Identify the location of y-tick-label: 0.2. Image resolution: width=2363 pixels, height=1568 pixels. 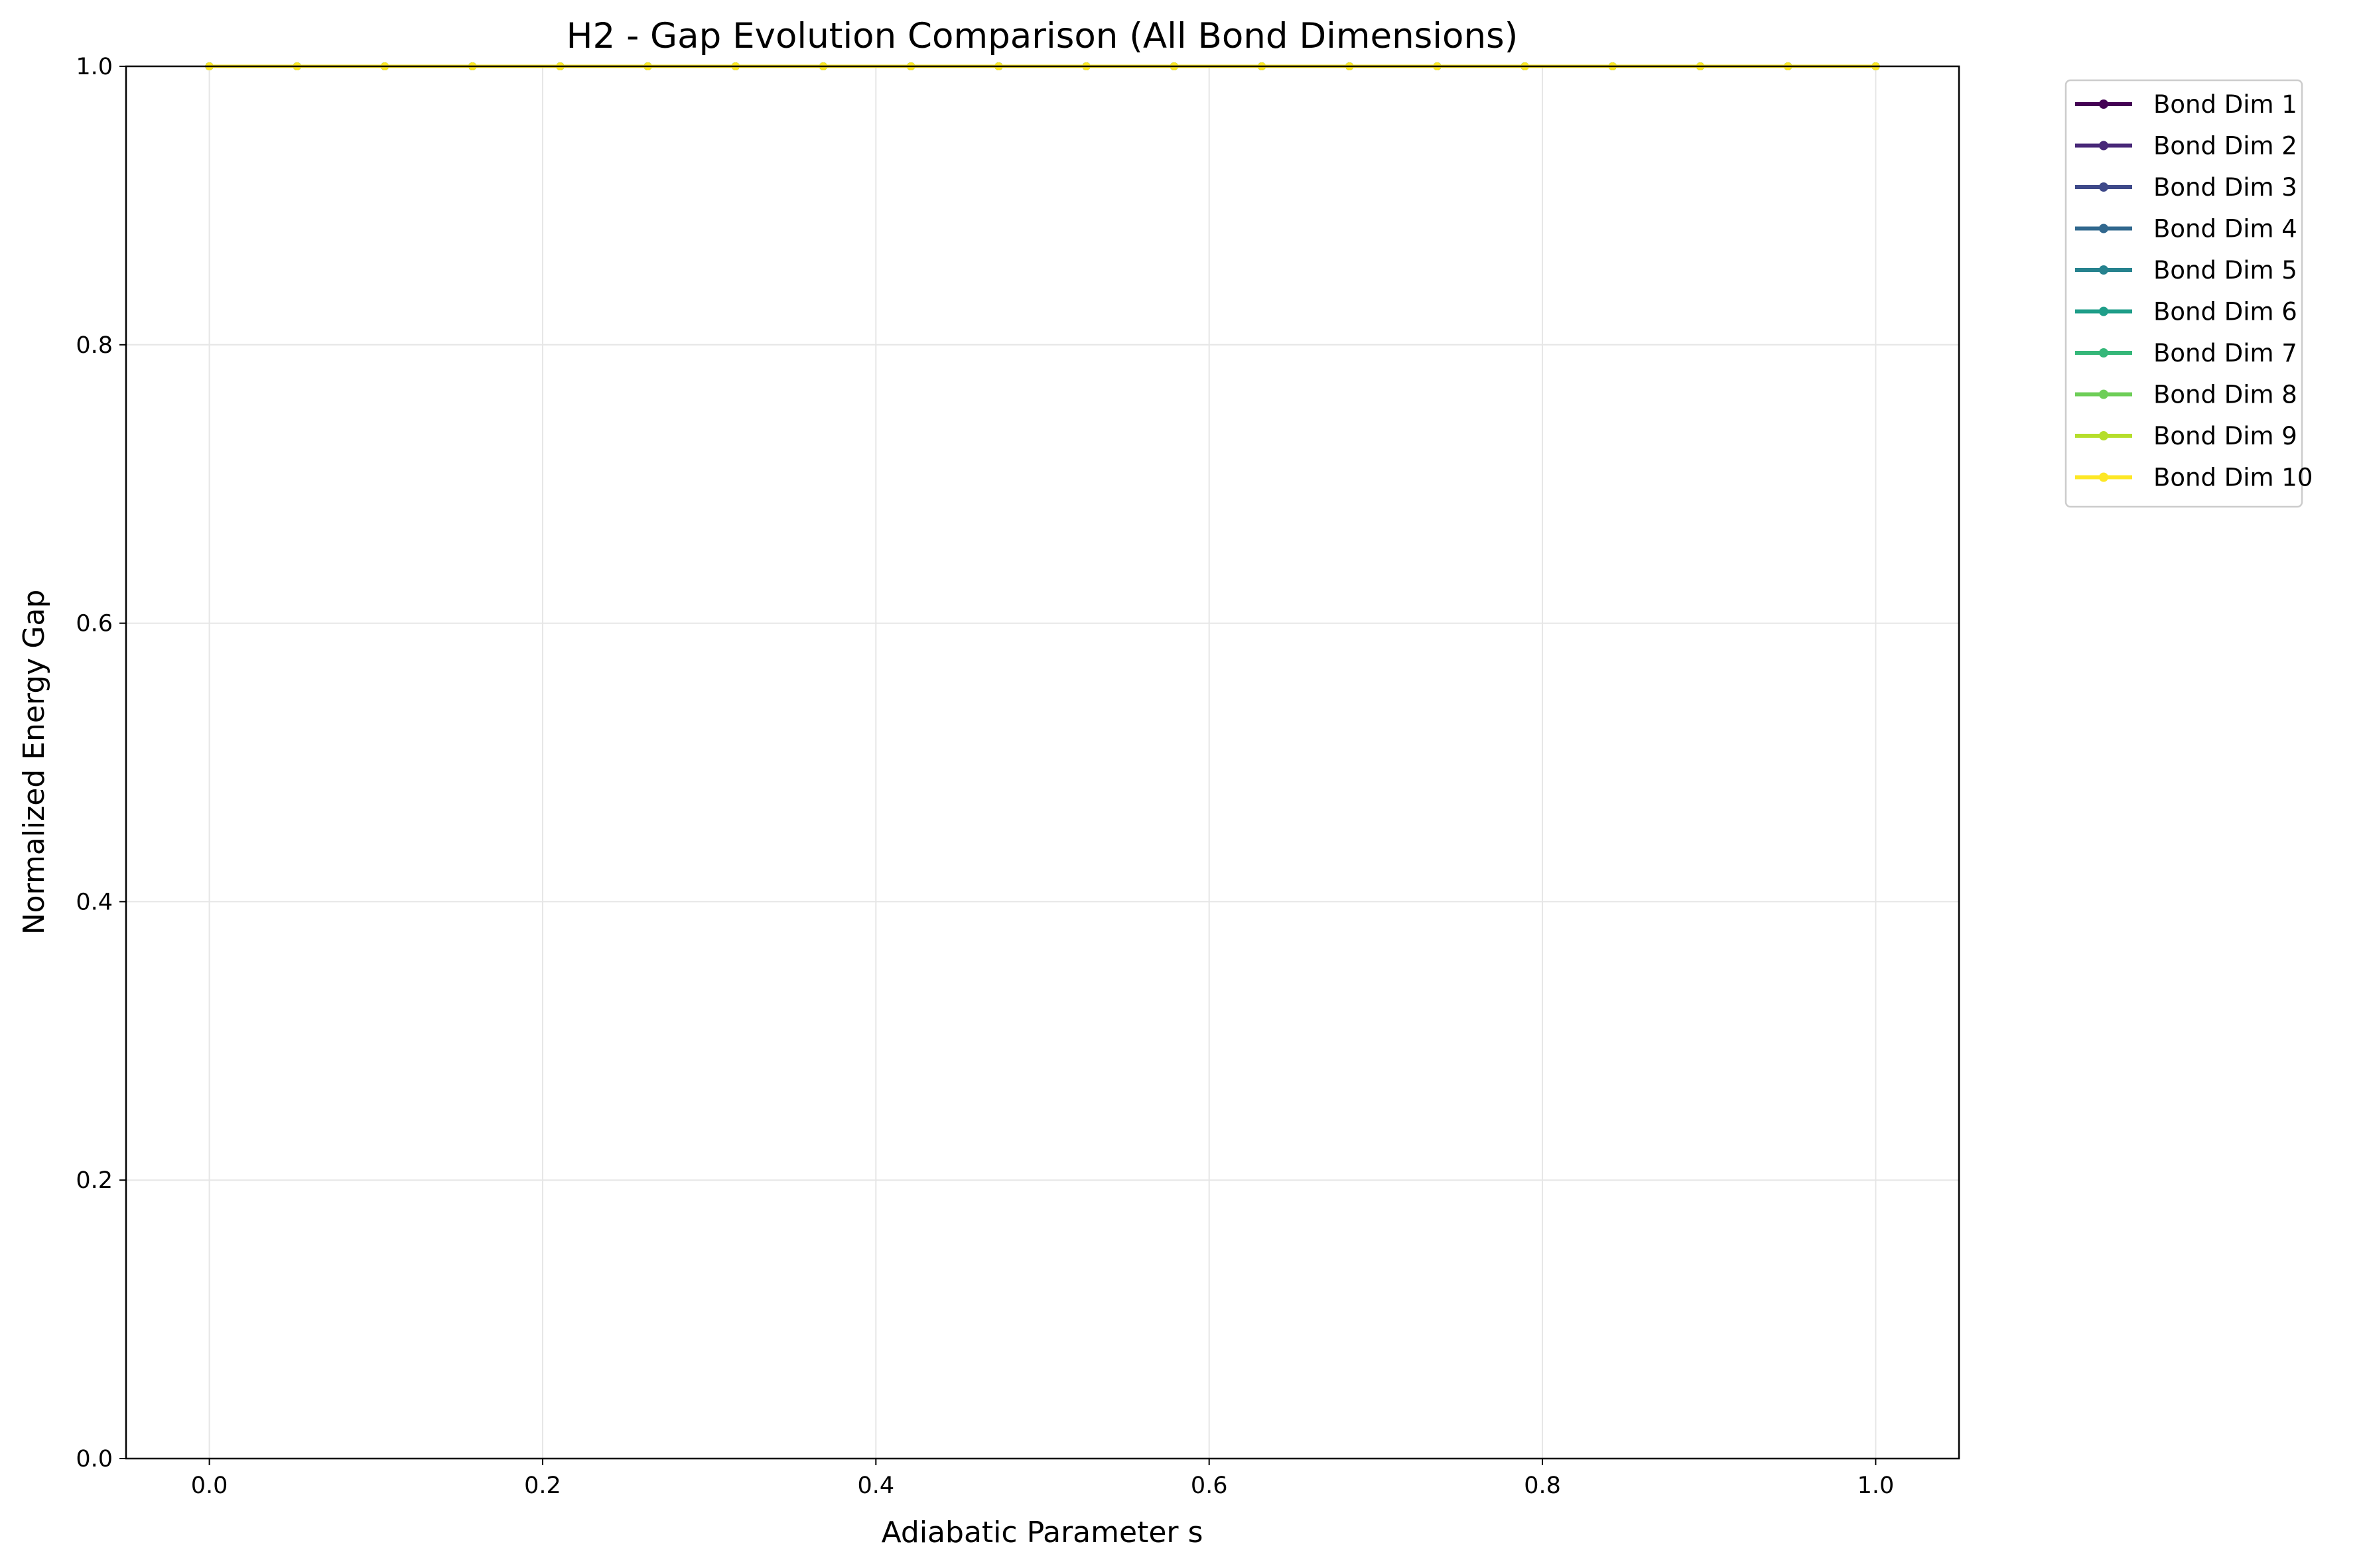
(94, 1181).